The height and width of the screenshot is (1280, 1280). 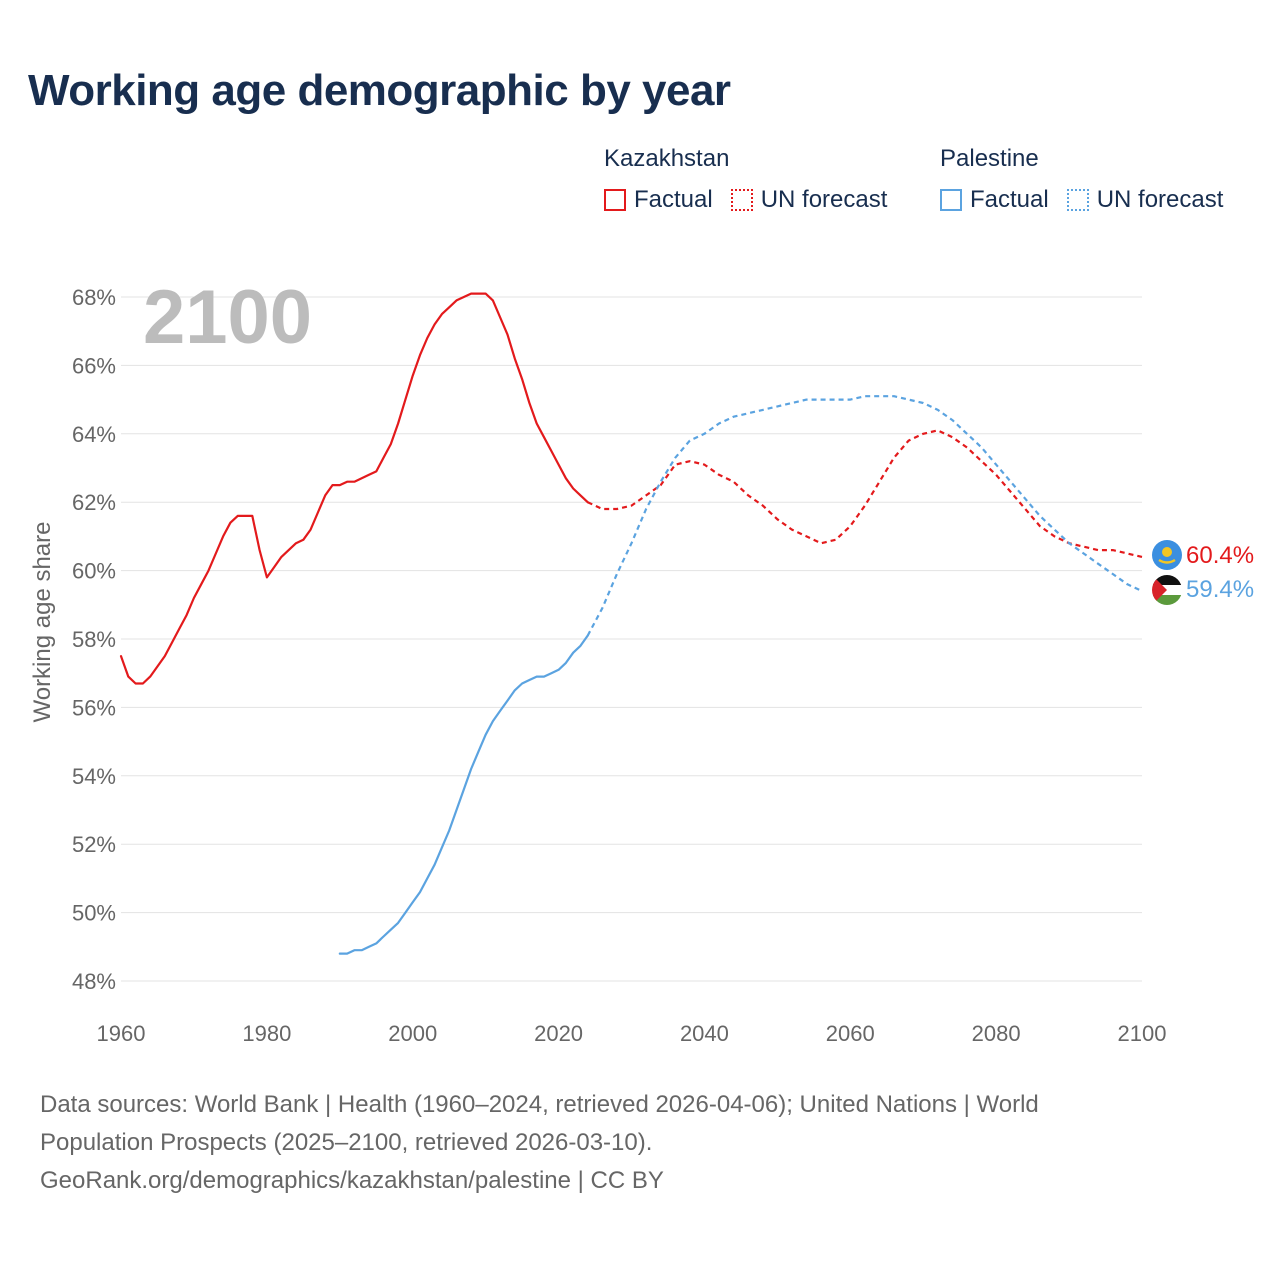 What do you see at coordinates (704, 1033) in the screenshot?
I see `x-tick-label: 2040` at bounding box center [704, 1033].